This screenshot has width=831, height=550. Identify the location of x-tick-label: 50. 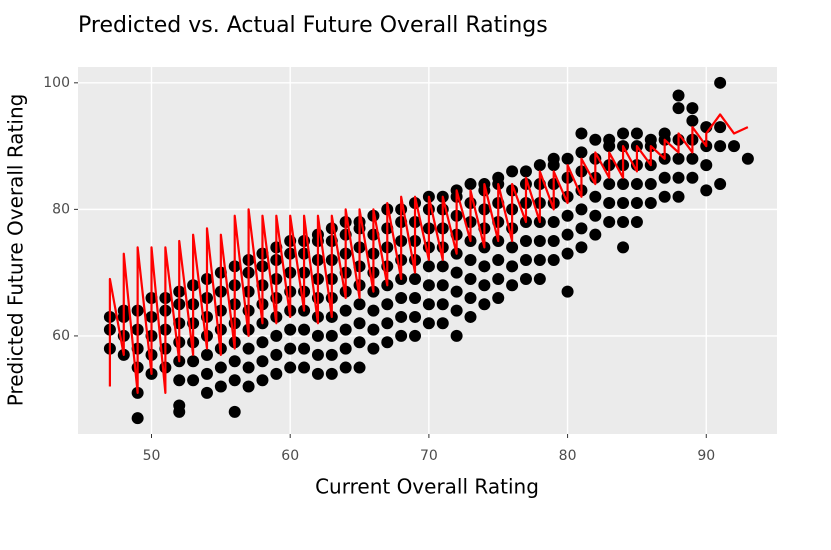
(152, 456).